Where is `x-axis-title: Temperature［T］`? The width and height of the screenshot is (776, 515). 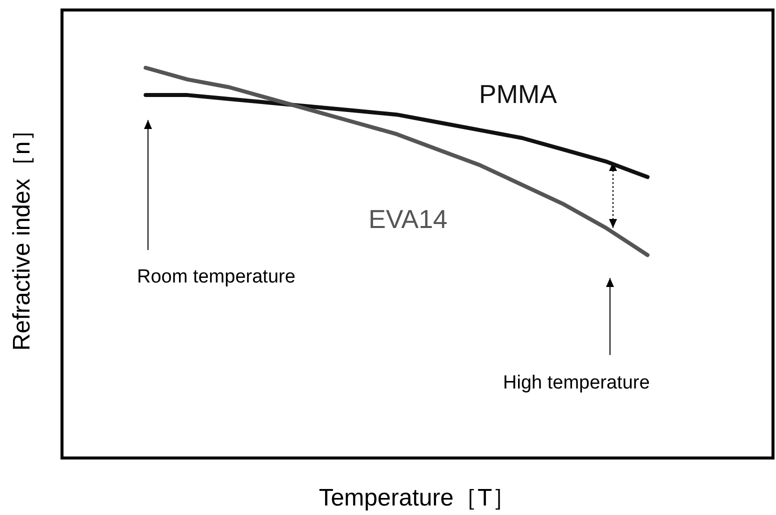 x-axis-title: Temperature［T］ is located at coordinates (417, 498).